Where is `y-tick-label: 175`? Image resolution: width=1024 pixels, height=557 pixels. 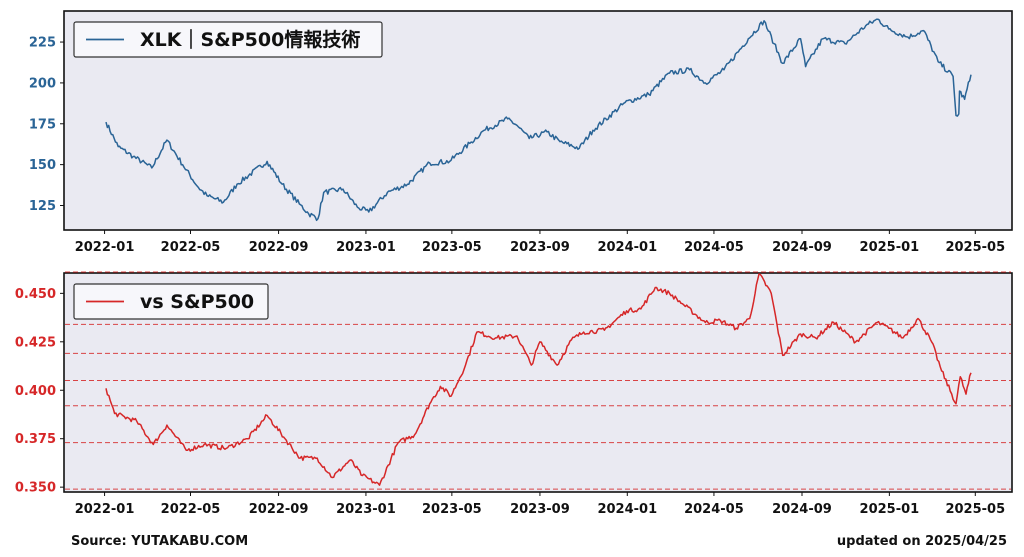
y-tick-label: 175 is located at coordinates (42, 124).